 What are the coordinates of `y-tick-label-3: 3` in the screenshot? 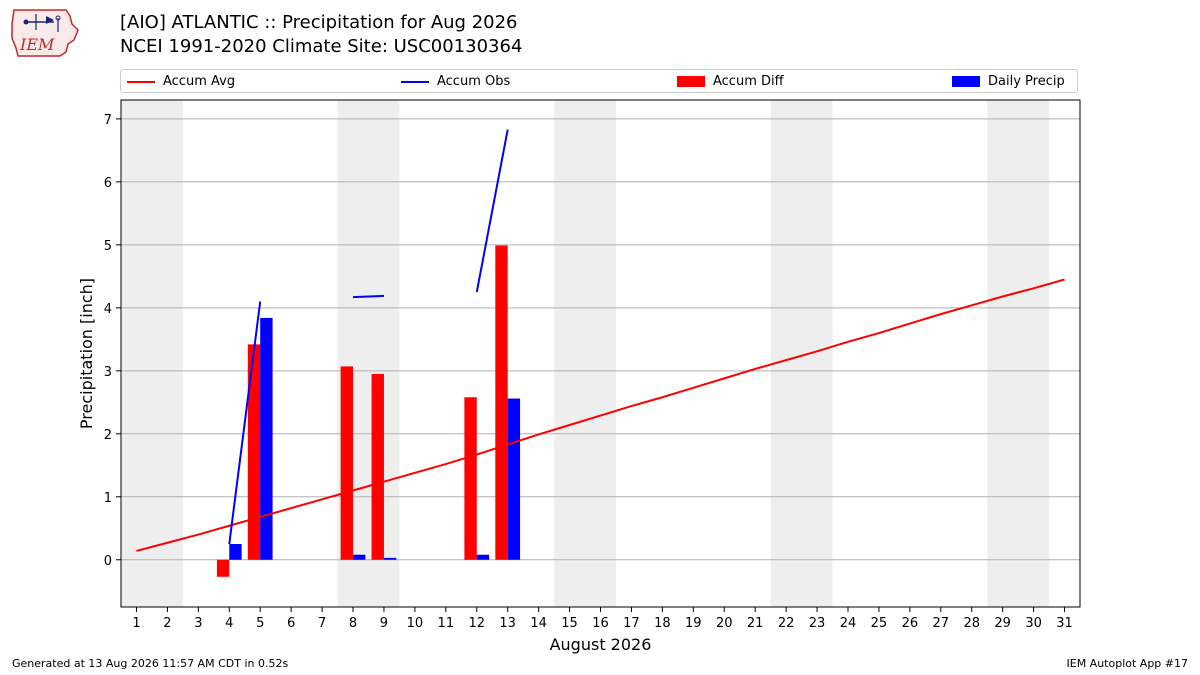 It's located at (108, 372).